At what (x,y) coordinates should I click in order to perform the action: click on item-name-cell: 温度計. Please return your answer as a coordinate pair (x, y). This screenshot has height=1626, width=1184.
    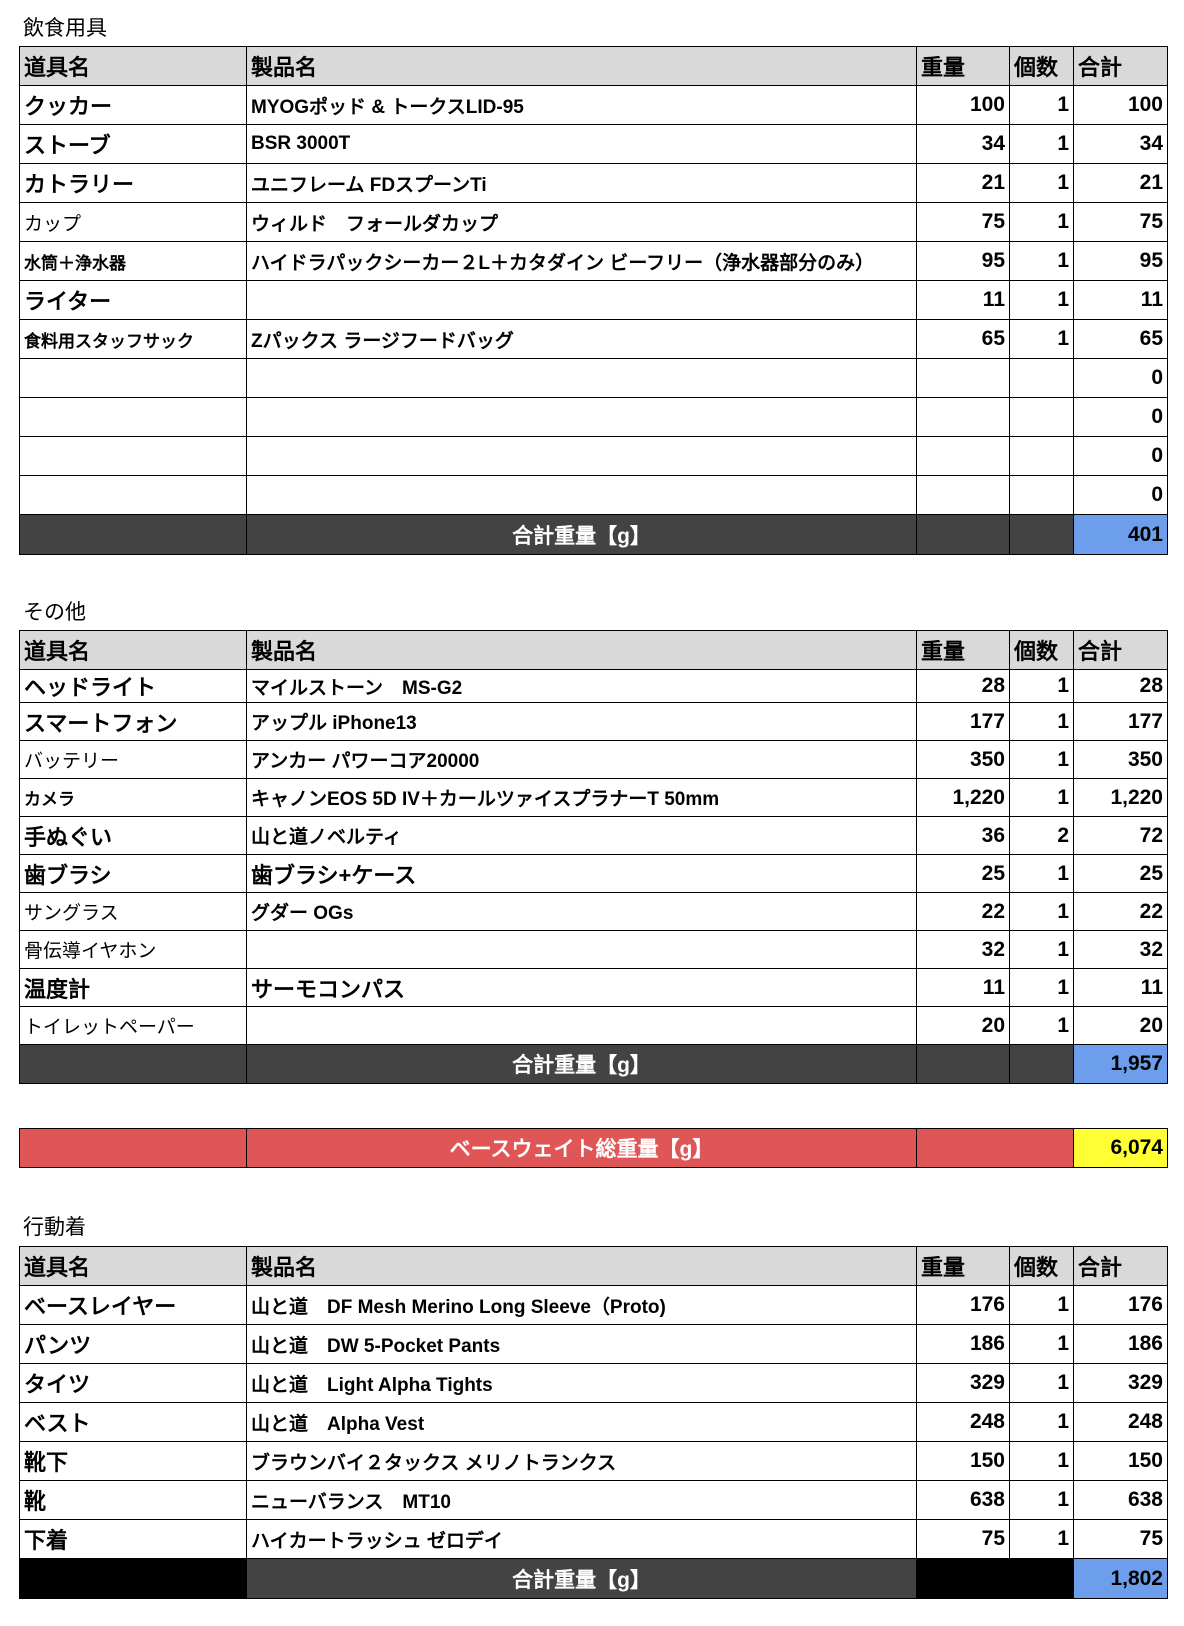
    Looking at the image, I should click on (133, 987).